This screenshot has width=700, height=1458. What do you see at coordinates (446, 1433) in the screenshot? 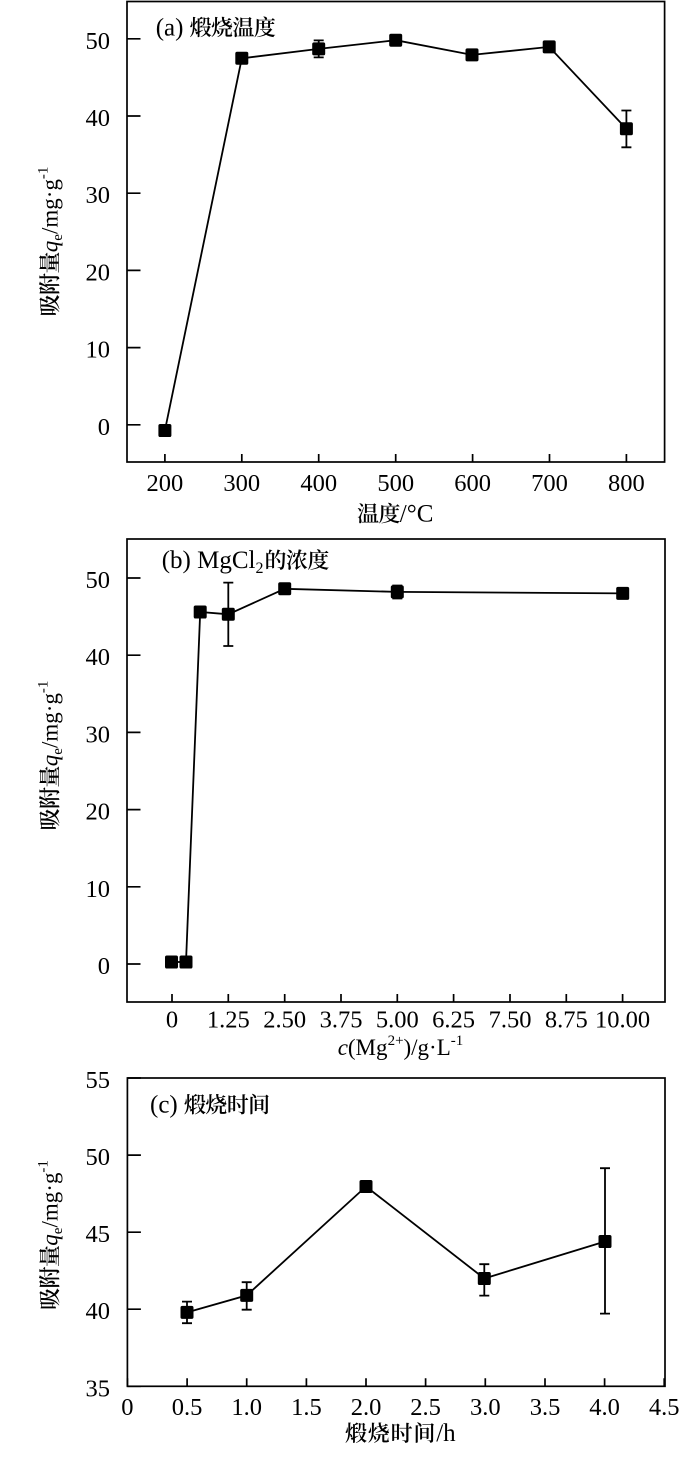
I see `svg-text: /h` at bounding box center [446, 1433].